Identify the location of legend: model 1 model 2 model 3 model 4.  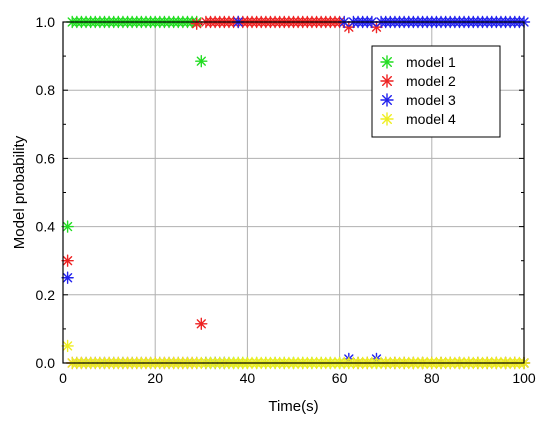
(436, 91).